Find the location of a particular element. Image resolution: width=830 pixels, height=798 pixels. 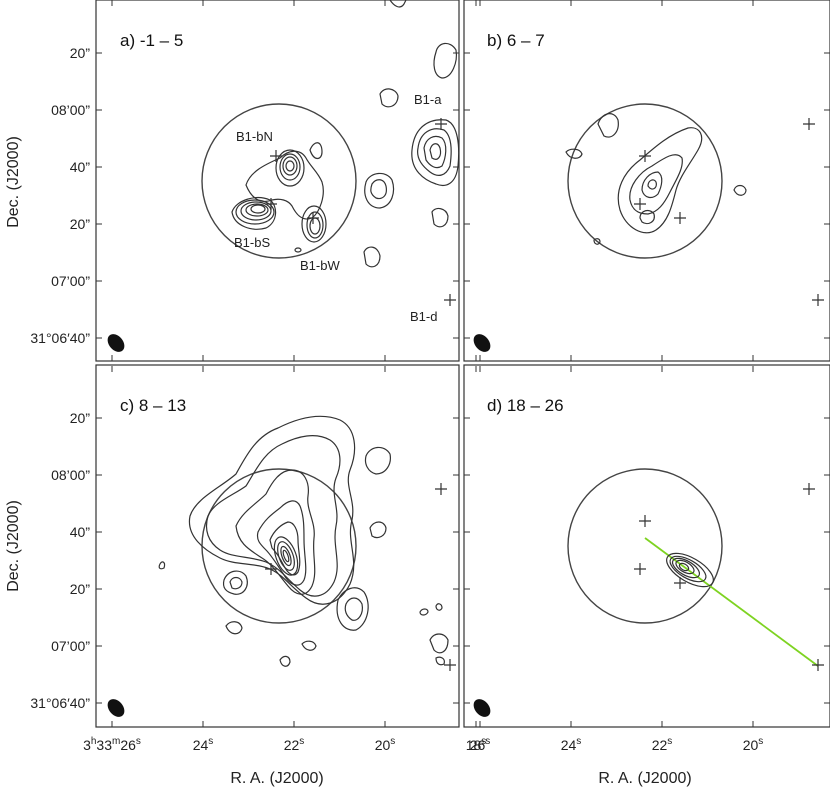

x-tick-label: 3h33m26s is located at coordinates (112, 744).